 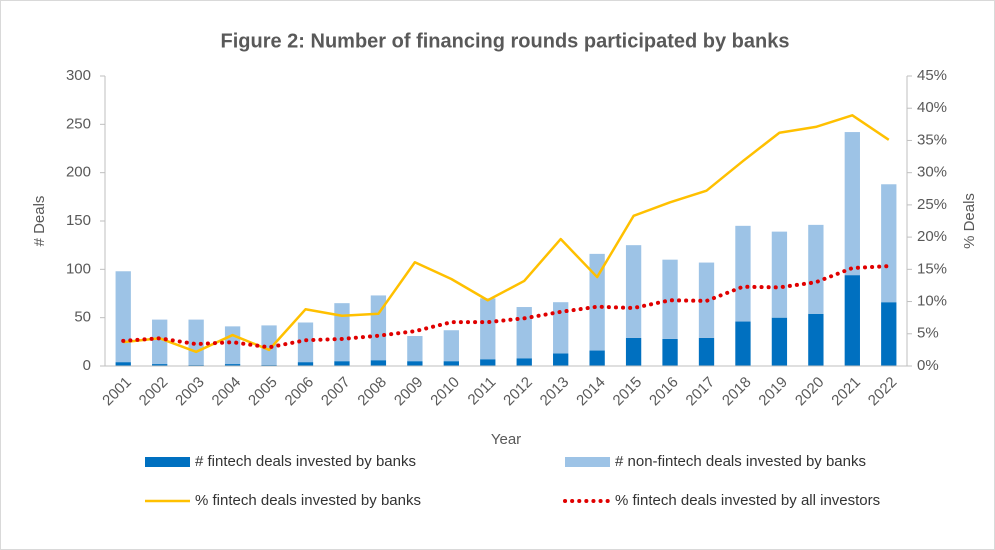 I want to click on y2-tick-label: 35%, so click(x=932, y=139).